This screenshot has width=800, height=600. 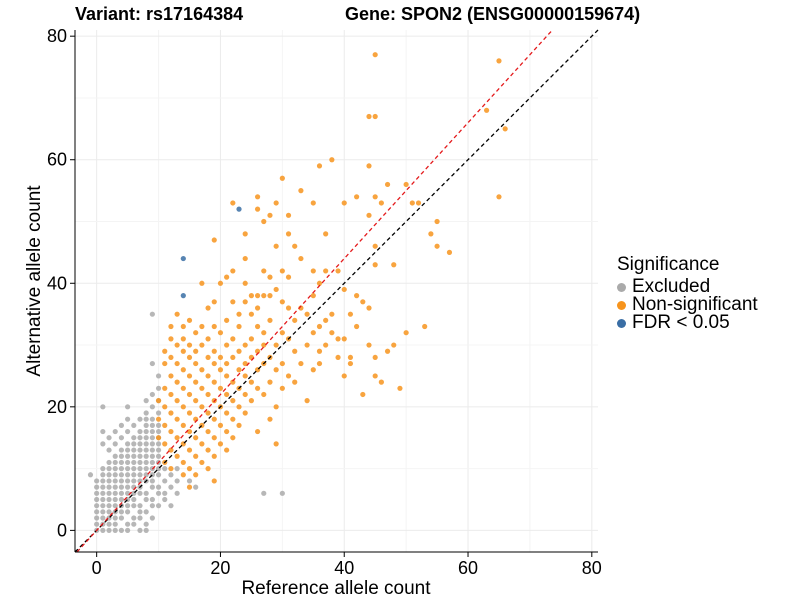 What do you see at coordinates (695, 304) in the screenshot?
I see `legend-label: Non-significant` at bounding box center [695, 304].